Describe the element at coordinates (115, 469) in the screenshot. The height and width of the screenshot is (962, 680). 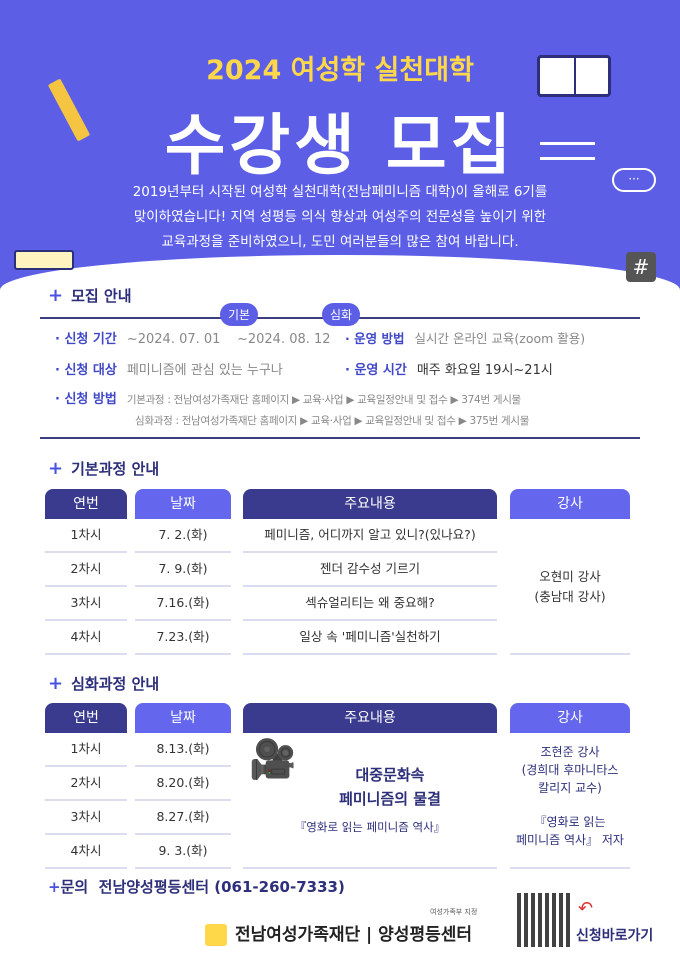
I see `section-title: 기본과정 안내` at that location.